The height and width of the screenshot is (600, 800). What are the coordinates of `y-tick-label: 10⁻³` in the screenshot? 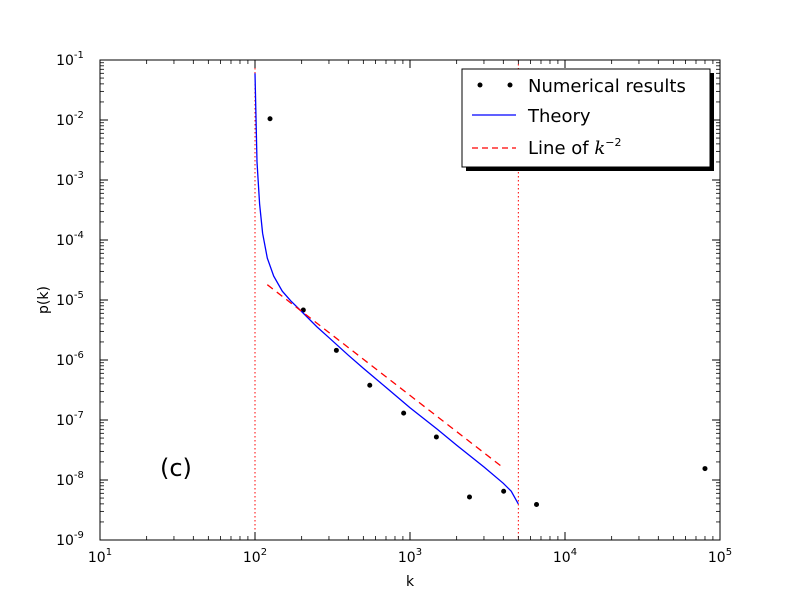 It's located at (70, 179).